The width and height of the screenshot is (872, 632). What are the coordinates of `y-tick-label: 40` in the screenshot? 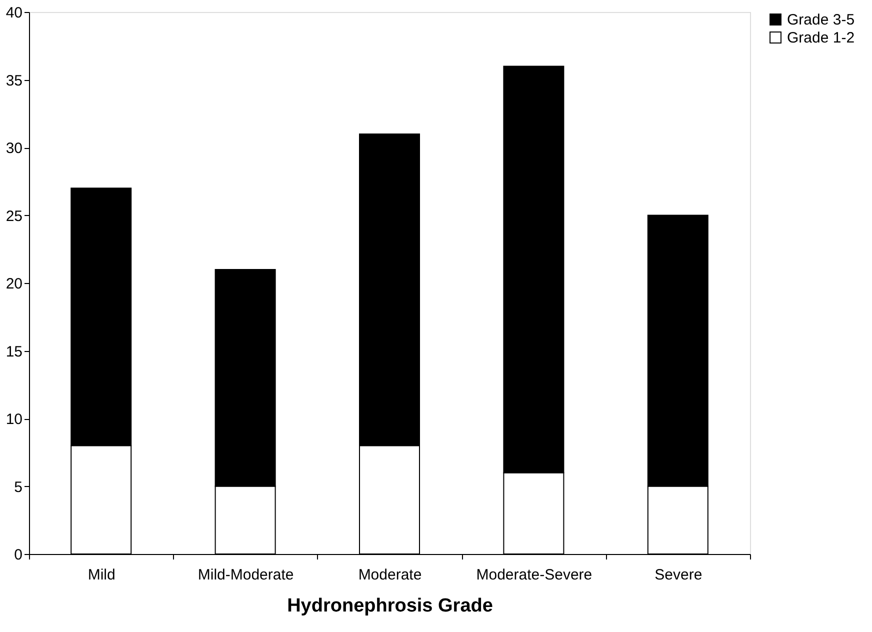 It's located at (14, 13).